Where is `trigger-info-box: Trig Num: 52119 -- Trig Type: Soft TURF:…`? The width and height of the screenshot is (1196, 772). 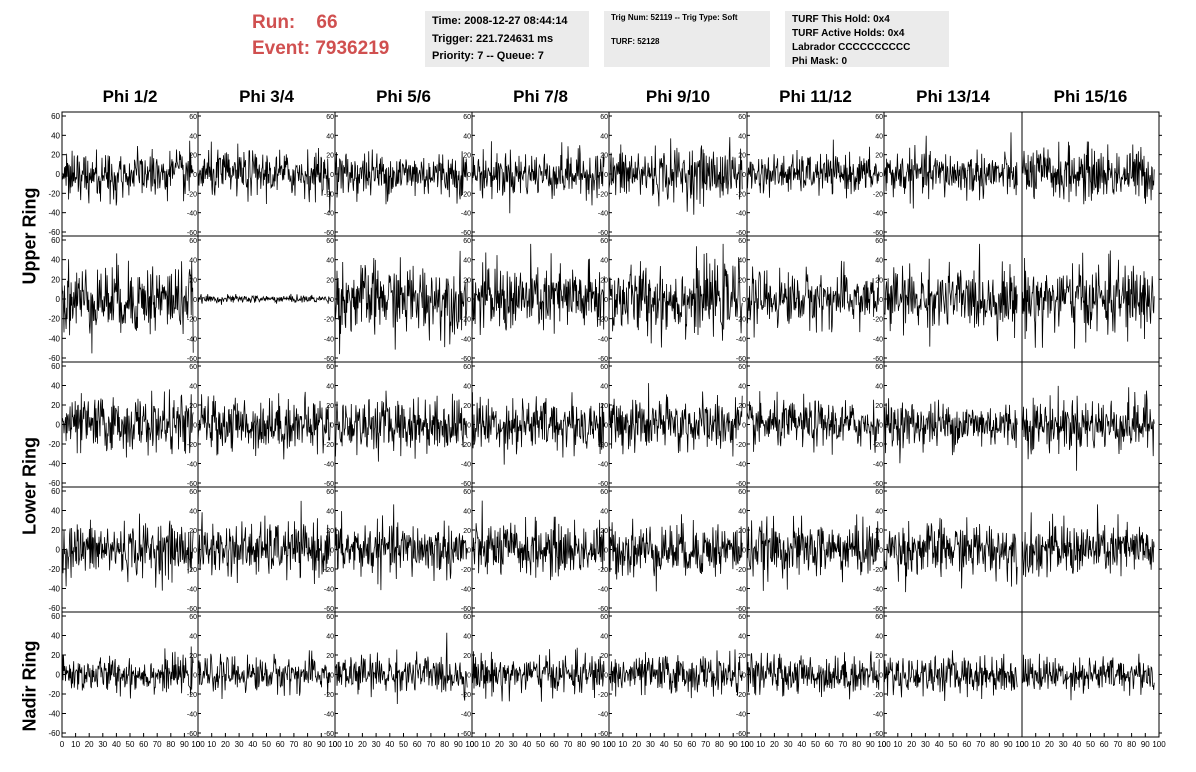
trigger-info-box: Trig Num: 52119 -- Trig Type: Soft TURF:… is located at coordinates (687, 39).